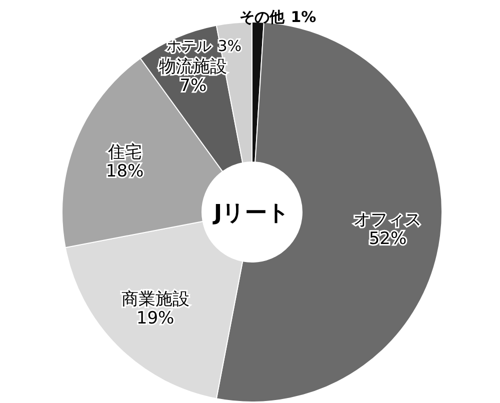 The width and height of the screenshot is (500, 403). What do you see at coordinates (124, 152) in the screenshot?
I see `slice-label: 住宅` at bounding box center [124, 152].